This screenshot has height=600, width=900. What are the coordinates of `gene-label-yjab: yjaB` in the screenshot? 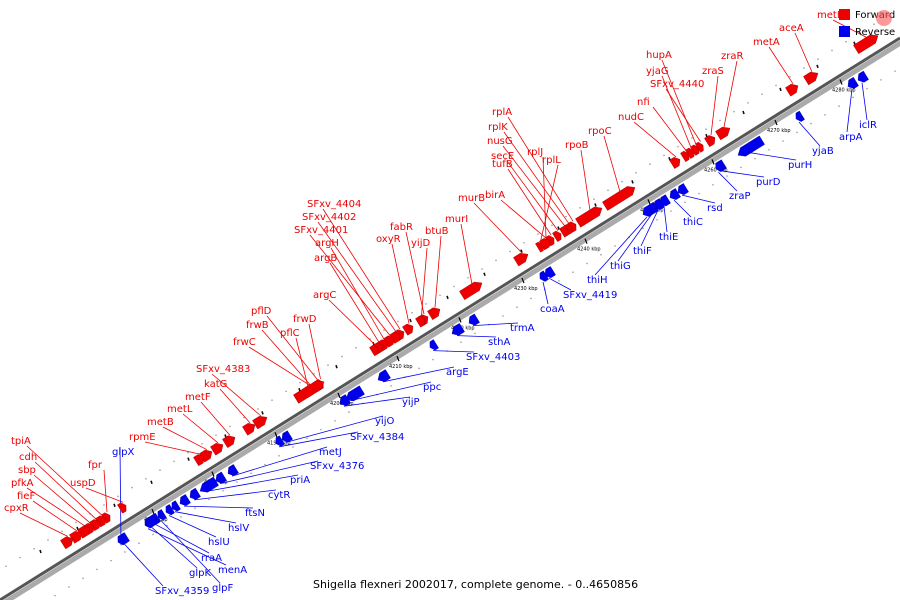 It's located at (823, 151).